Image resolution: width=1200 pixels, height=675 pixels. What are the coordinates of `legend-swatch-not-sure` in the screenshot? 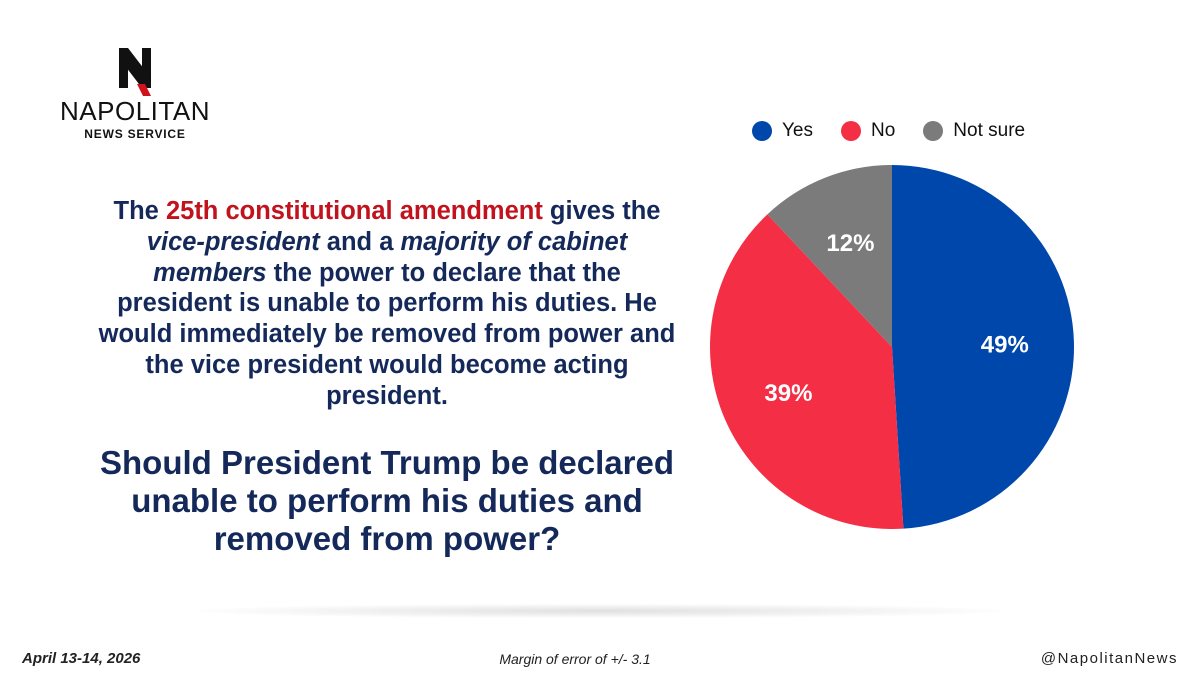 It's located at (933, 131).